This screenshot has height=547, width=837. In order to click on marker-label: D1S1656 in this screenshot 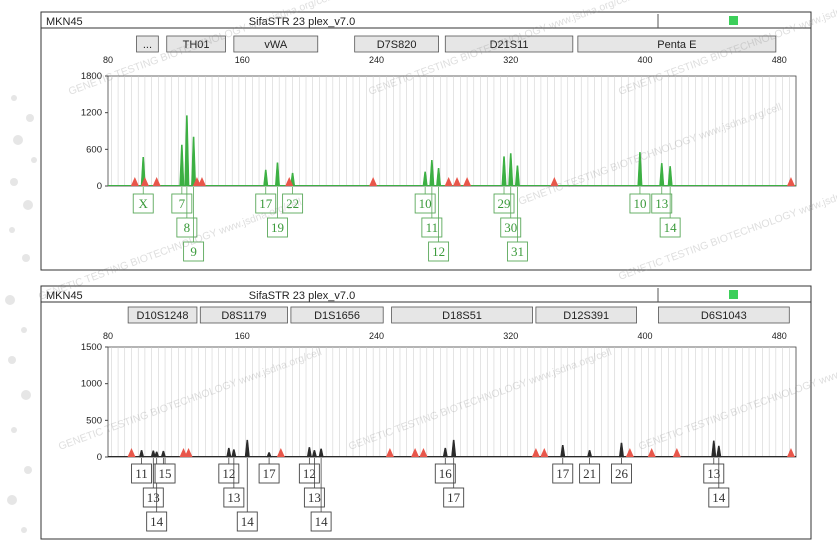, I will do `click(337, 316)`.